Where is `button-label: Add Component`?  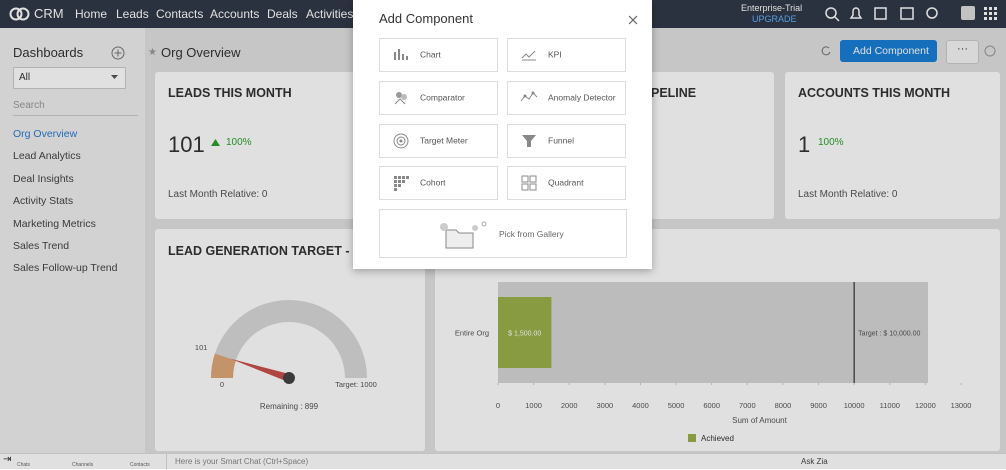 button-label: Add Component is located at coordinates (891, 51).